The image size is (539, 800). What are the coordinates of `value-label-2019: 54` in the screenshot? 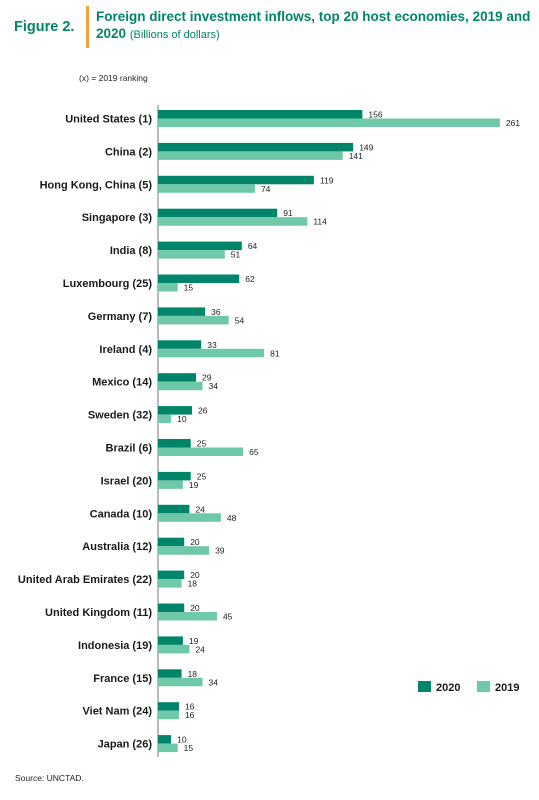 It's located at (240, 320).